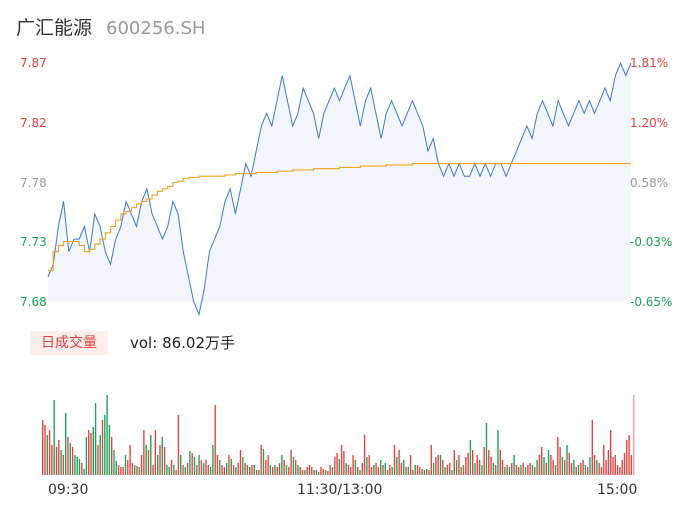  Describe the element at coordinates (338, 435) in the screenshot. I see `volume-panel` at that location.